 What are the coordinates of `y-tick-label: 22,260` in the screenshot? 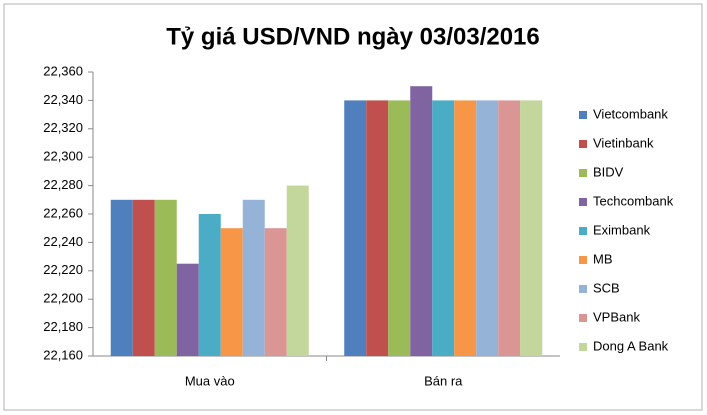 It's located at (63, 212).